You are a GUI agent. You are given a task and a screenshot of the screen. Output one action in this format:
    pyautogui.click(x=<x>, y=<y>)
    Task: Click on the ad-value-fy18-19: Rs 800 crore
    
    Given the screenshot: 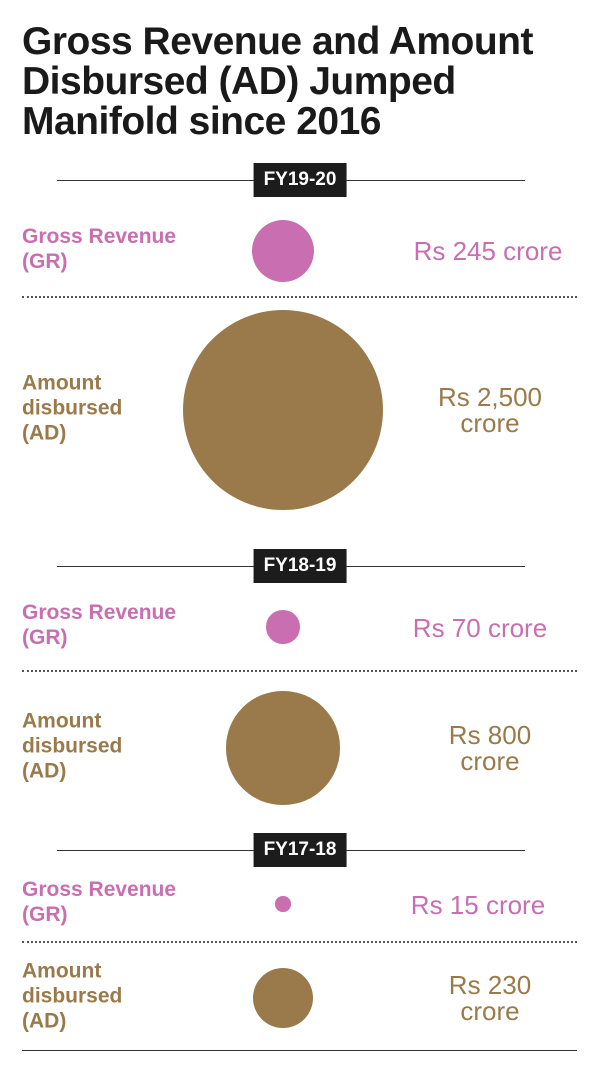 What is the action you would take?
    pyautogui.click(x=490, y=748)
    